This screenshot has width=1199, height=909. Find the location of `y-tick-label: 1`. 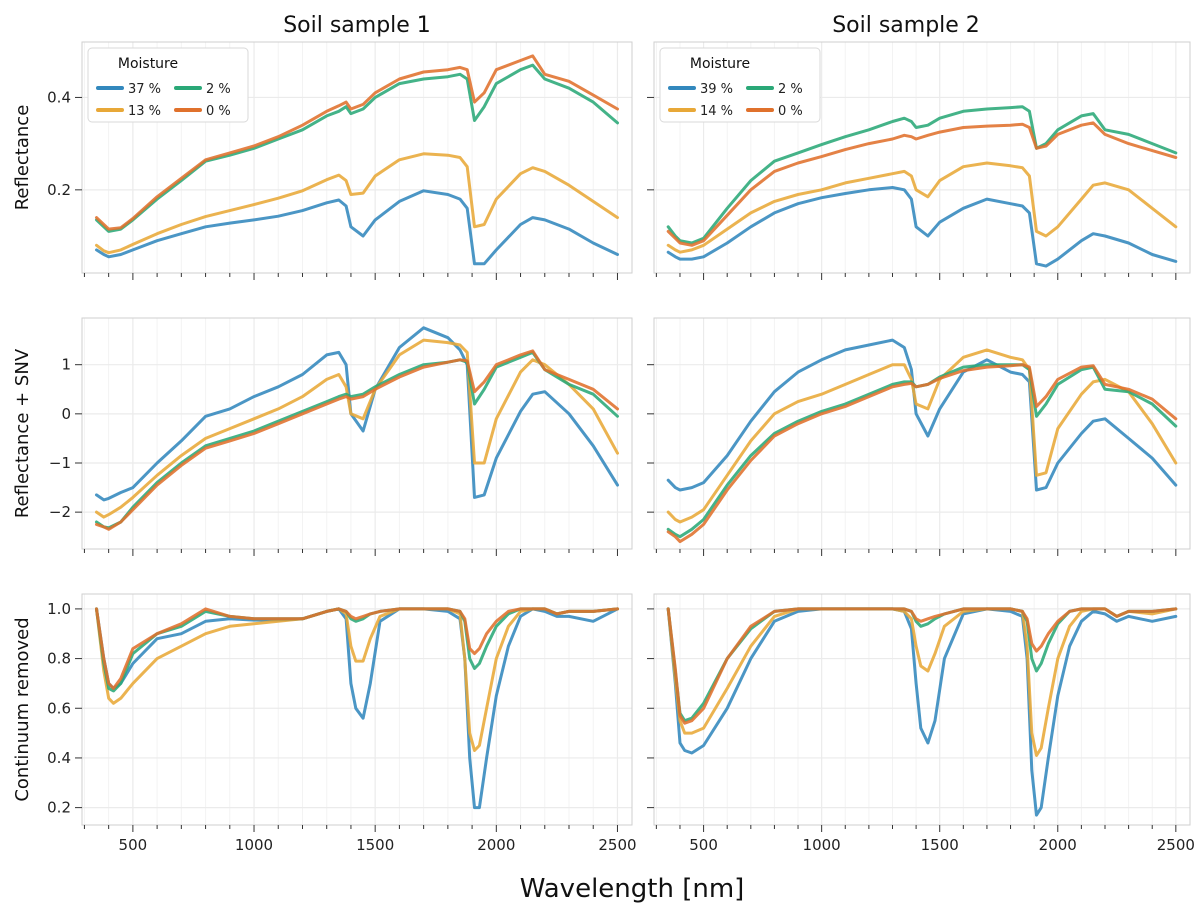

y-tick-label: 1 is located at coordinates (66, 365).